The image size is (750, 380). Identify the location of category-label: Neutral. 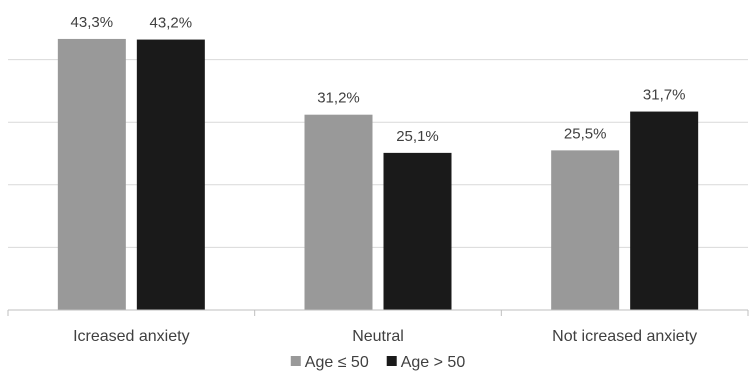
(378, 336).